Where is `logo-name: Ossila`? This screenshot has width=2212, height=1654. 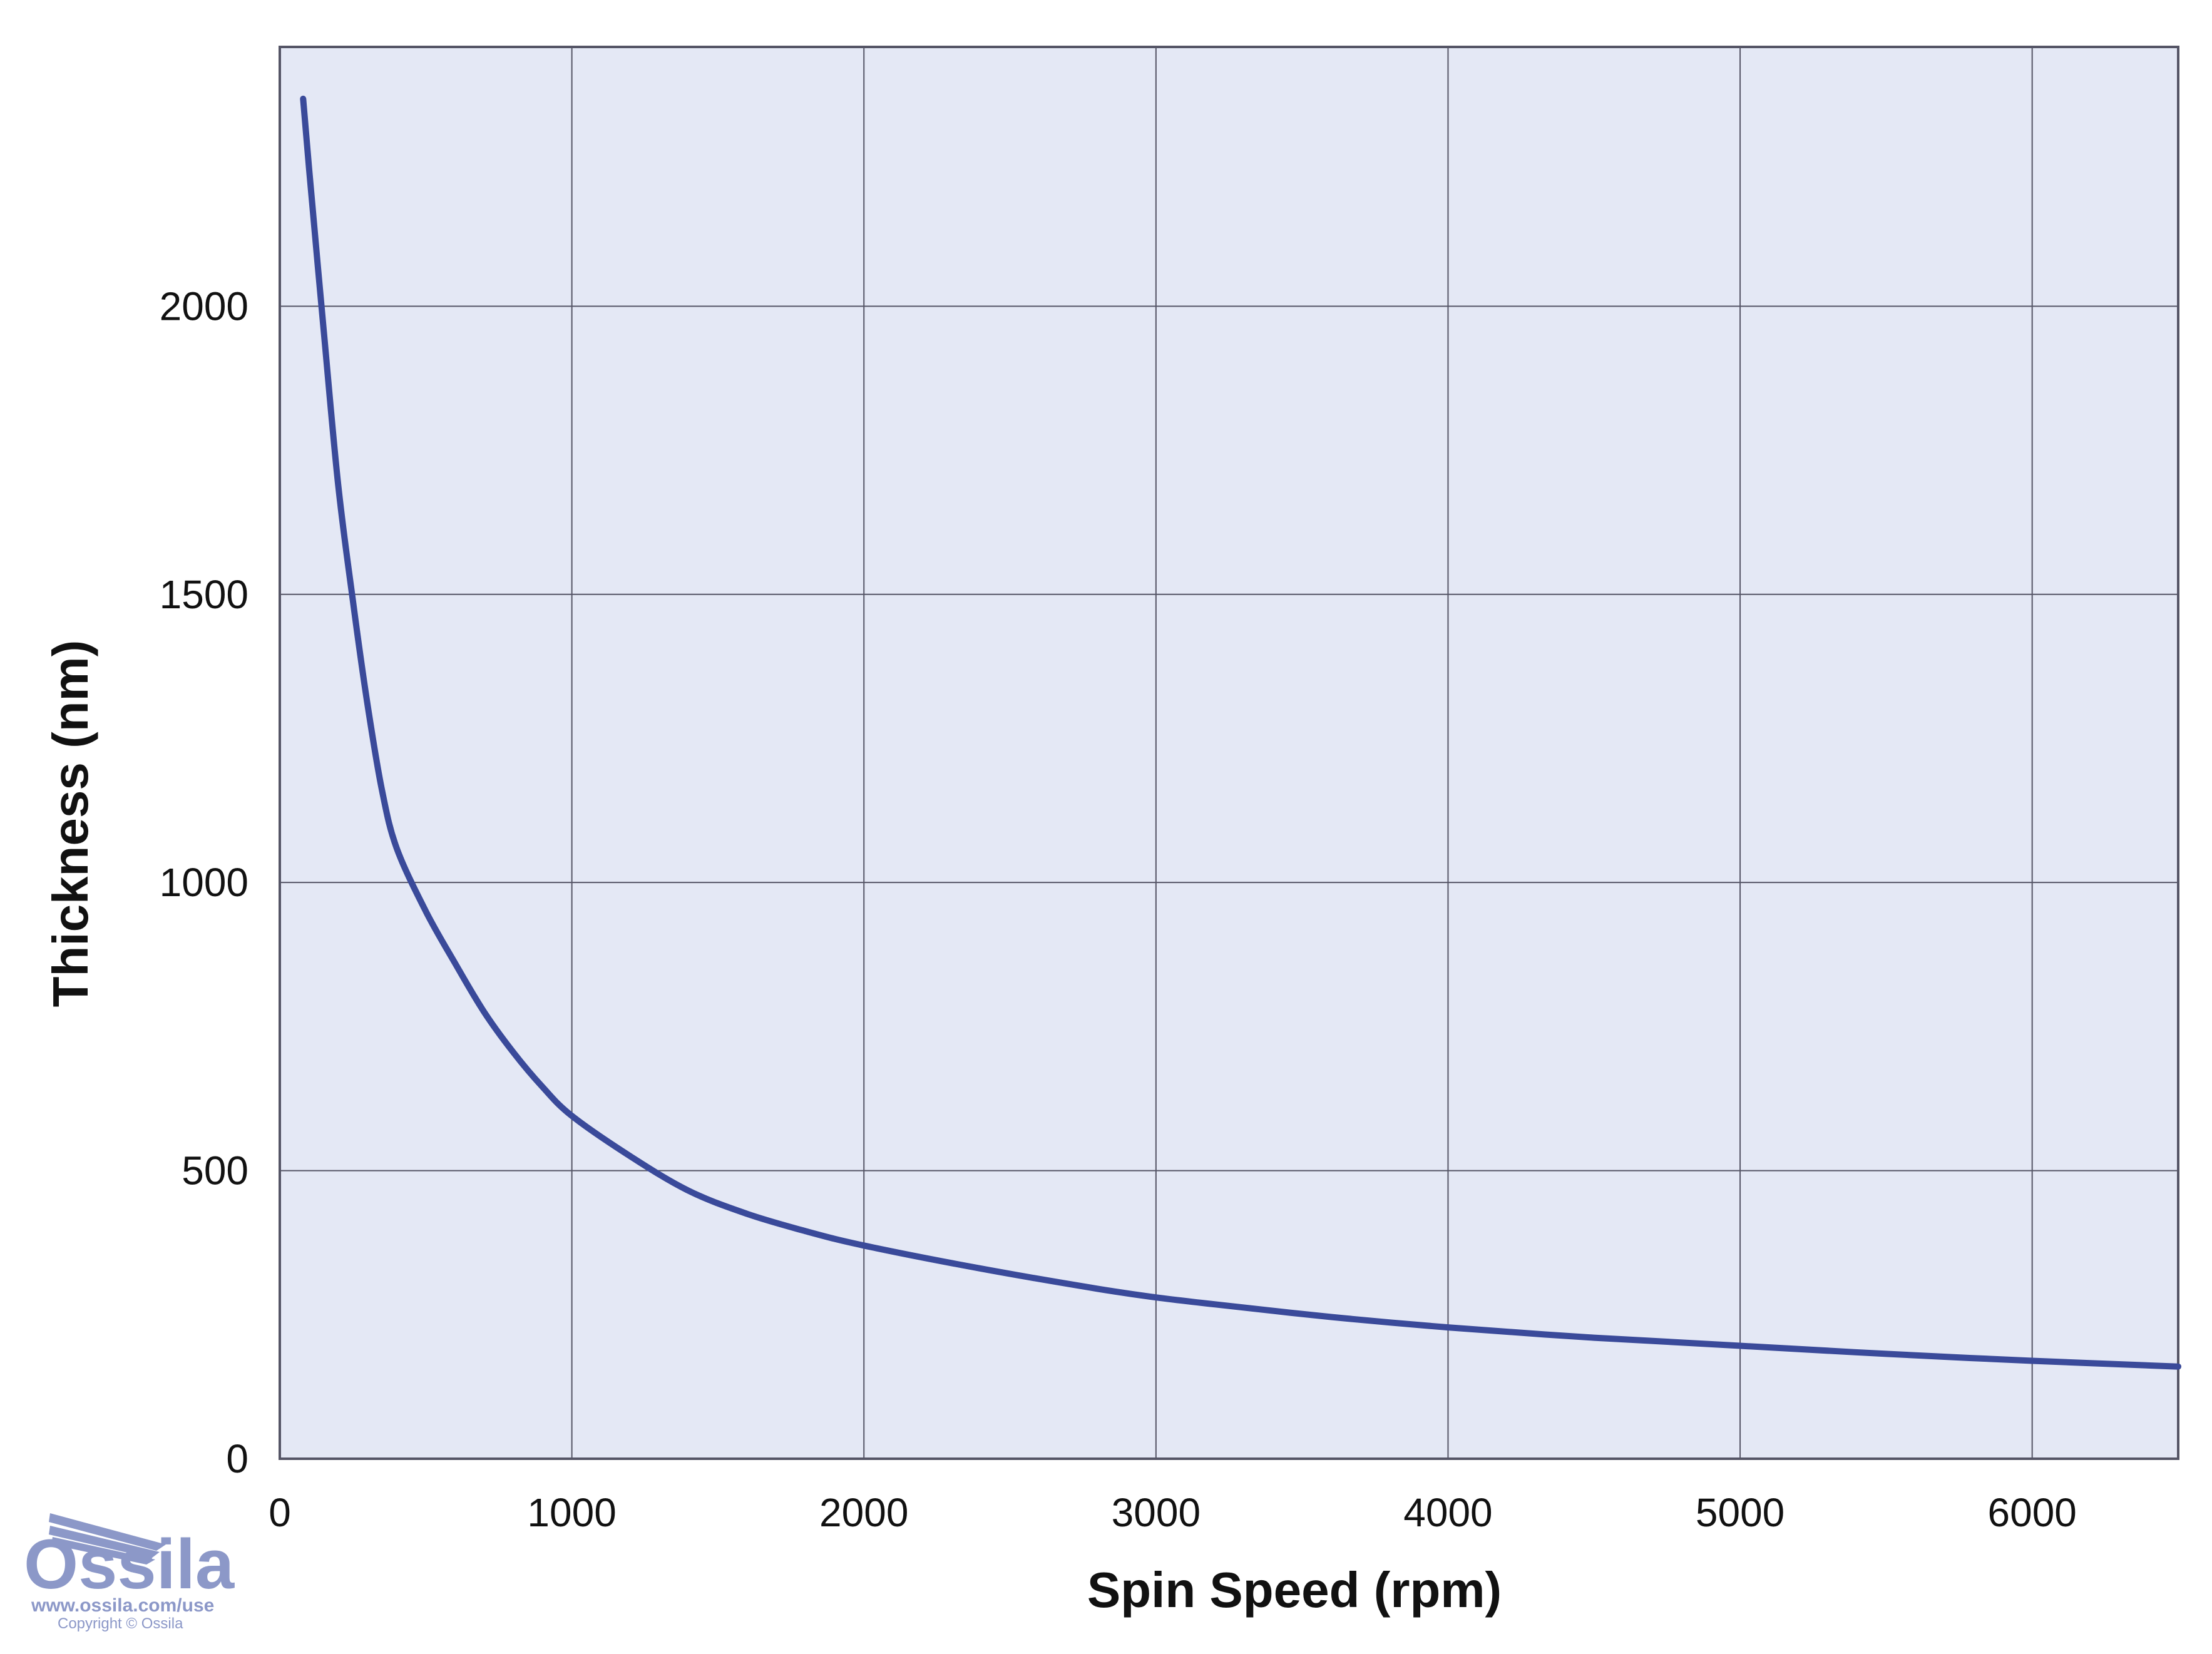 logo-name: Ossila is located at coordinates (129, 1564).